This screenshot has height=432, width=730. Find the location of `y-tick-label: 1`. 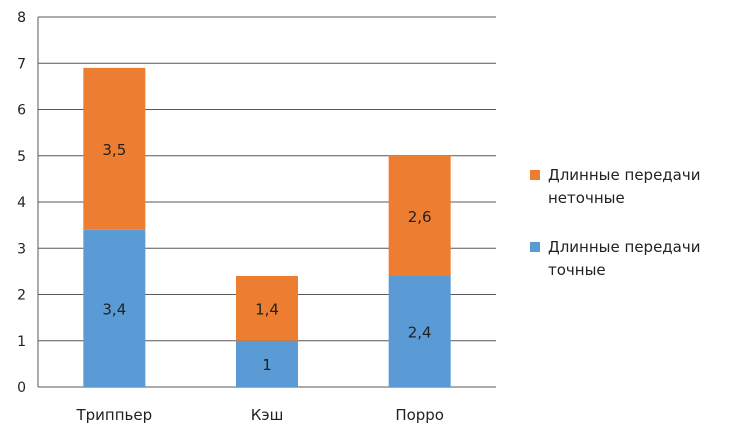

y-tick-label: 1 is located at coordinates (21, 342).